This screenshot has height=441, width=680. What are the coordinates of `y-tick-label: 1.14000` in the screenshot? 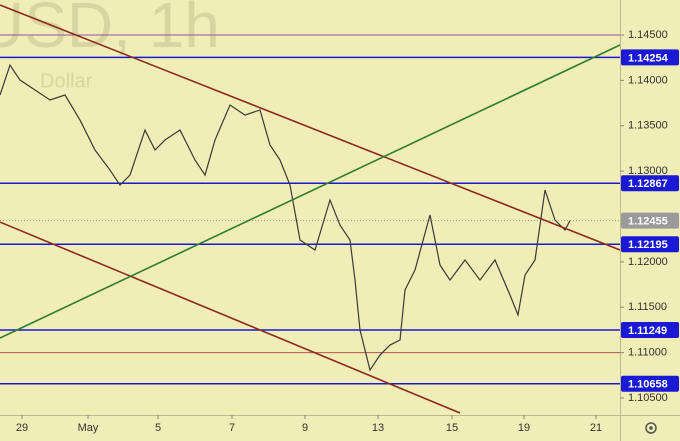 It's located at (648, 80).